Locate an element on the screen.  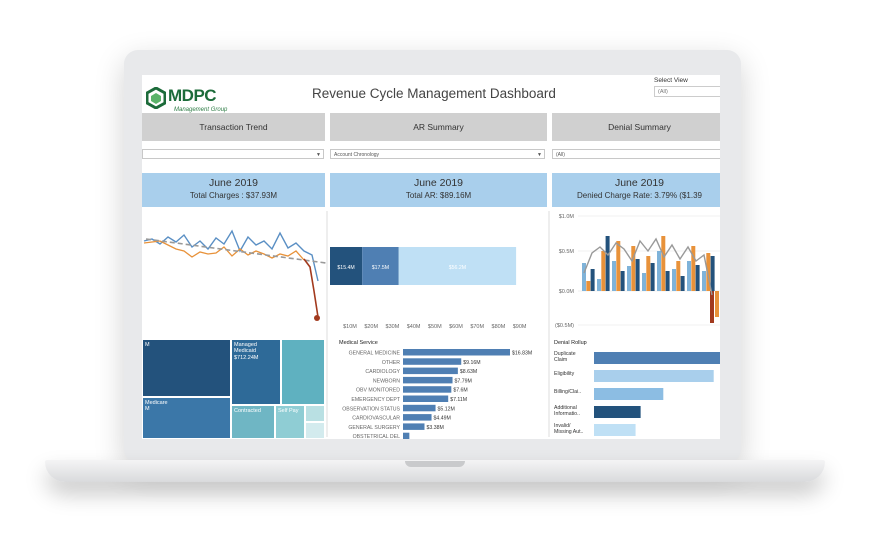
tab-transaction-trend: Transaction Trend is located at coordinates (233, 127).